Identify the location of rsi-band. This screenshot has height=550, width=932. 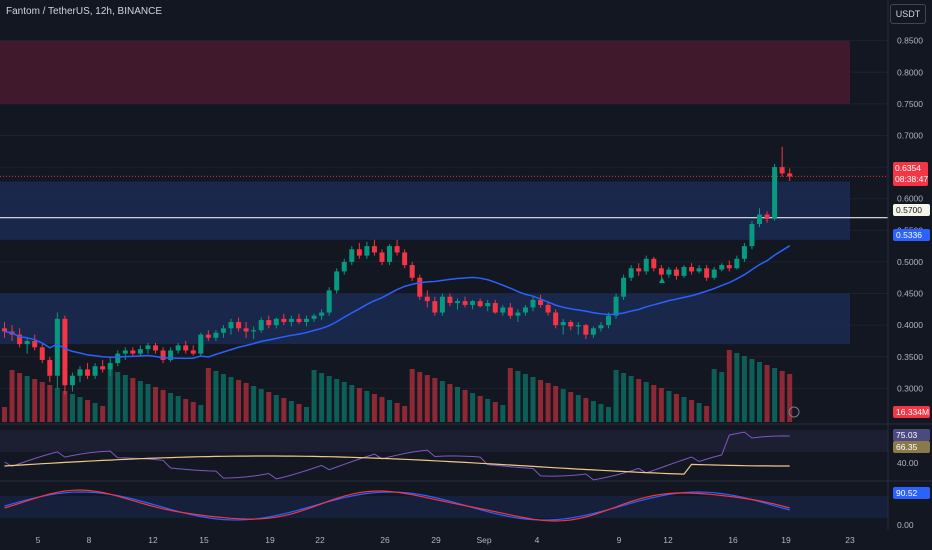
(444, 441).